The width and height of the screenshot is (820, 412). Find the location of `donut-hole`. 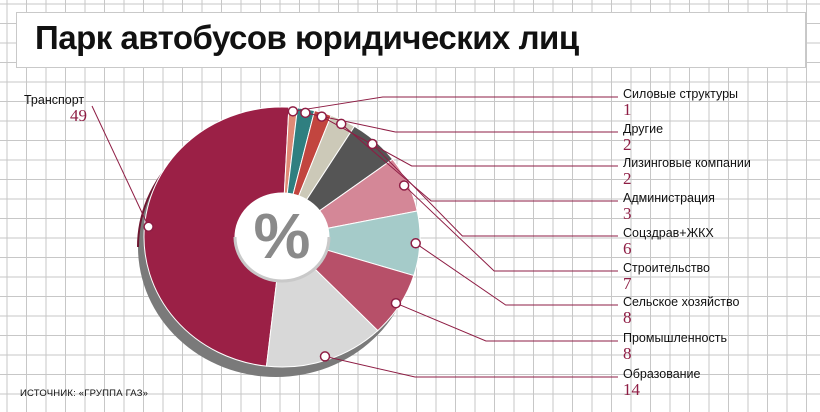

donut-hole is located at coordinates (282, 238).